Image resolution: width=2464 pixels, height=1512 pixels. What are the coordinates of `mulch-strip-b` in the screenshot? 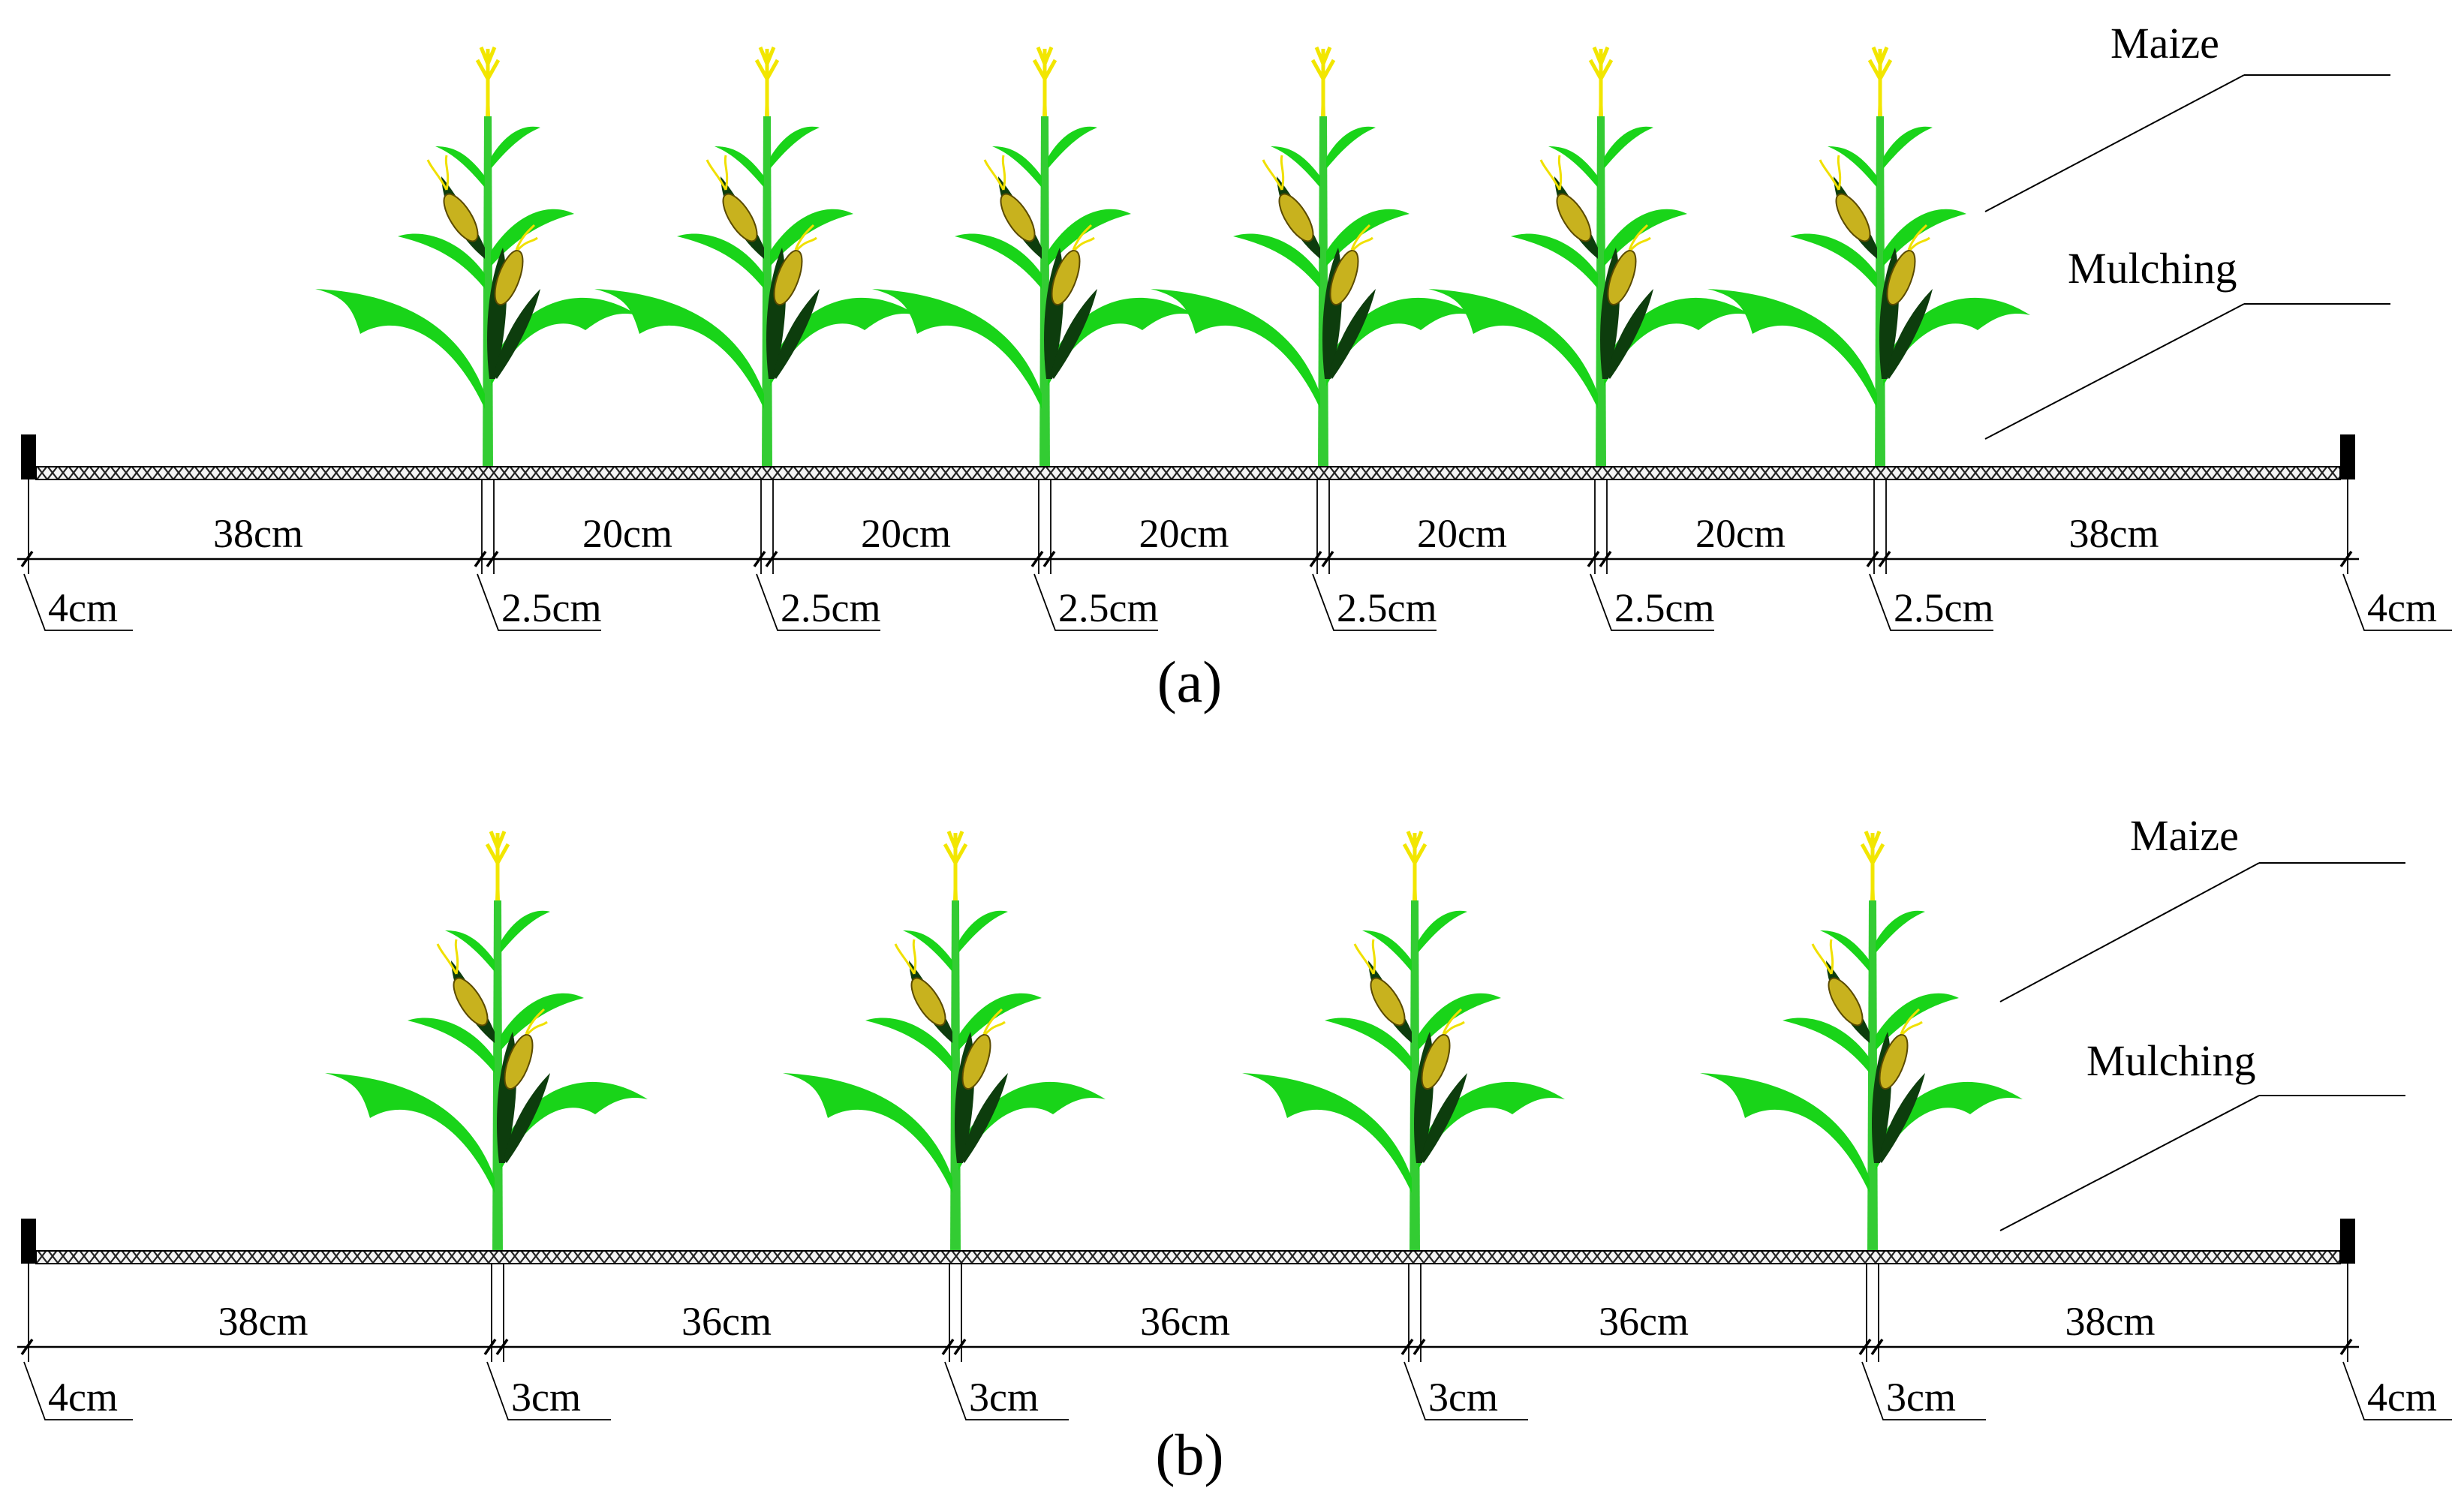 It's located at (1188, 1241).